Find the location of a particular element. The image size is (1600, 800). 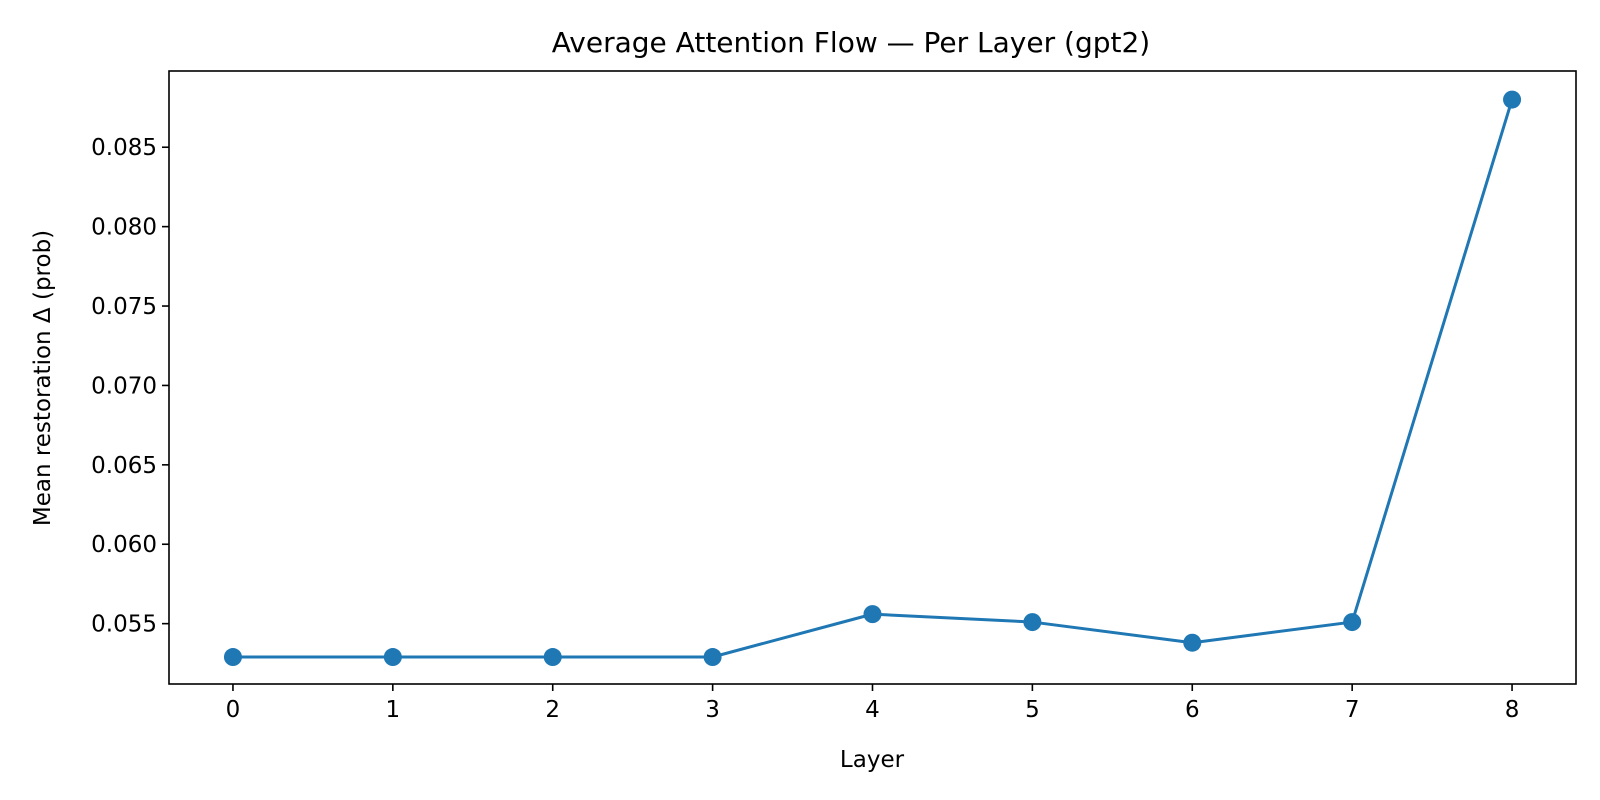

x-tick-label: 1 is located at coordinates (393, 710).